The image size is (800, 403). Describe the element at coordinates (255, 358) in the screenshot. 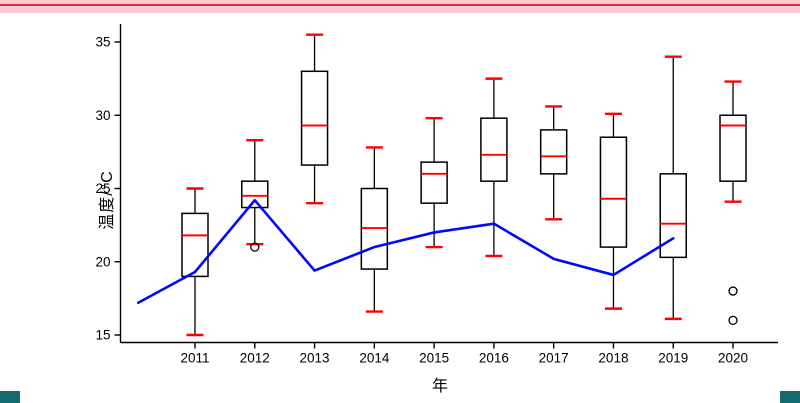

I see `x-tick-label: 2012` at that location.